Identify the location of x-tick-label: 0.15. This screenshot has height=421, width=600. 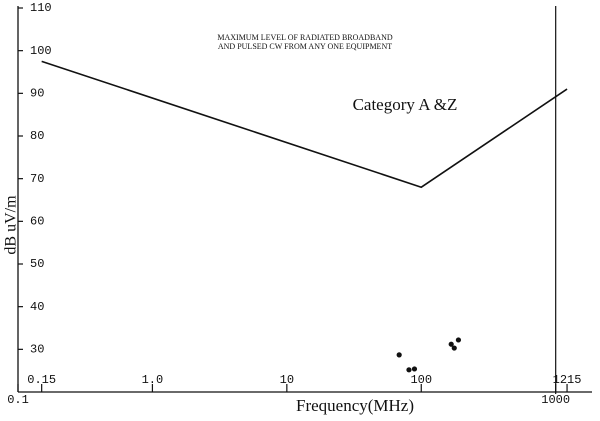
(41, 380).